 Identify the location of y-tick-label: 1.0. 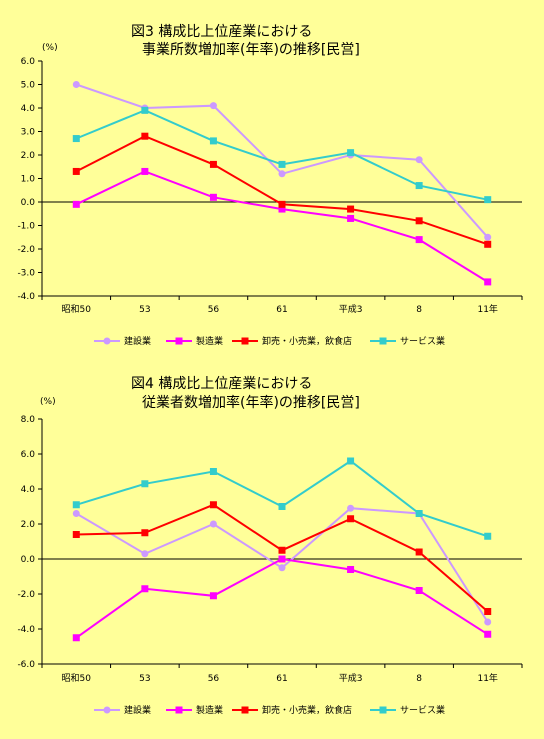
(28, 180).